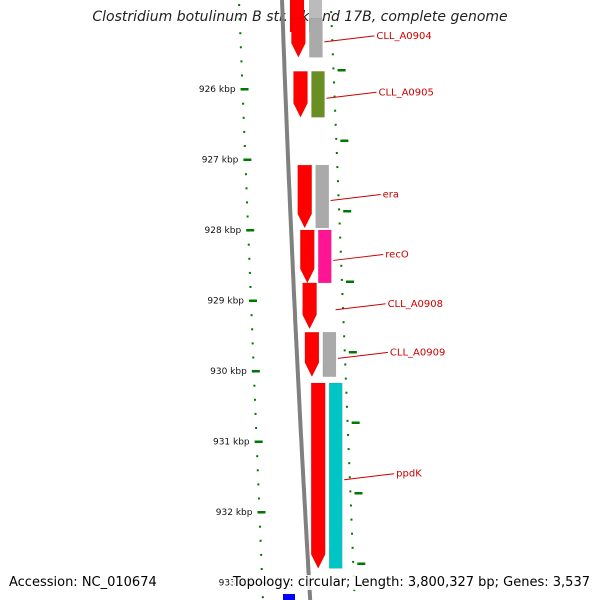  Describe the element at coordinates (225, 302) in the screenshot. I see `tick-label: 929 kbp` at that location.